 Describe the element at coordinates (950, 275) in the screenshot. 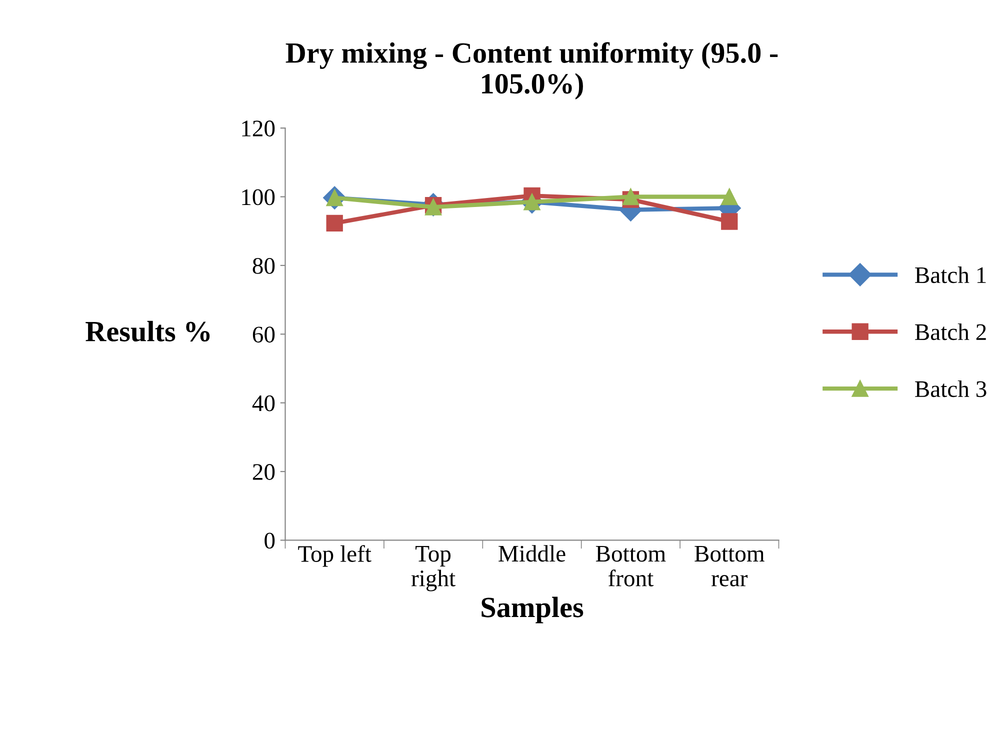

I see `legend-label: Batch 1` at that location.